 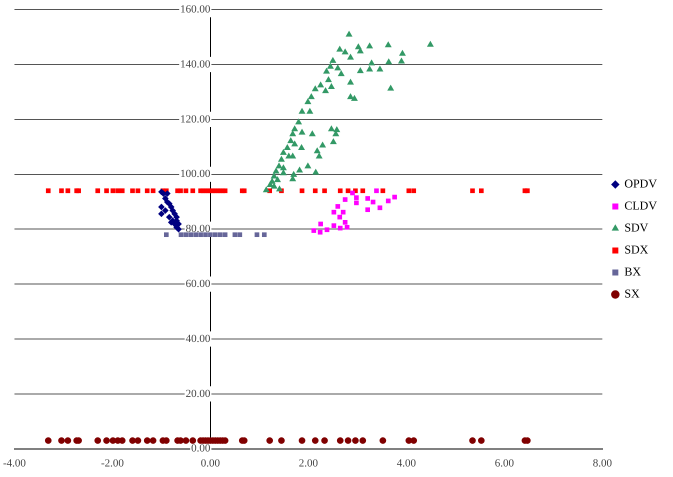 What do you see at coordinates (195, 174) in the screenshot?
I see `y-tick-label: 100.00` at bounding box center [195, 174].